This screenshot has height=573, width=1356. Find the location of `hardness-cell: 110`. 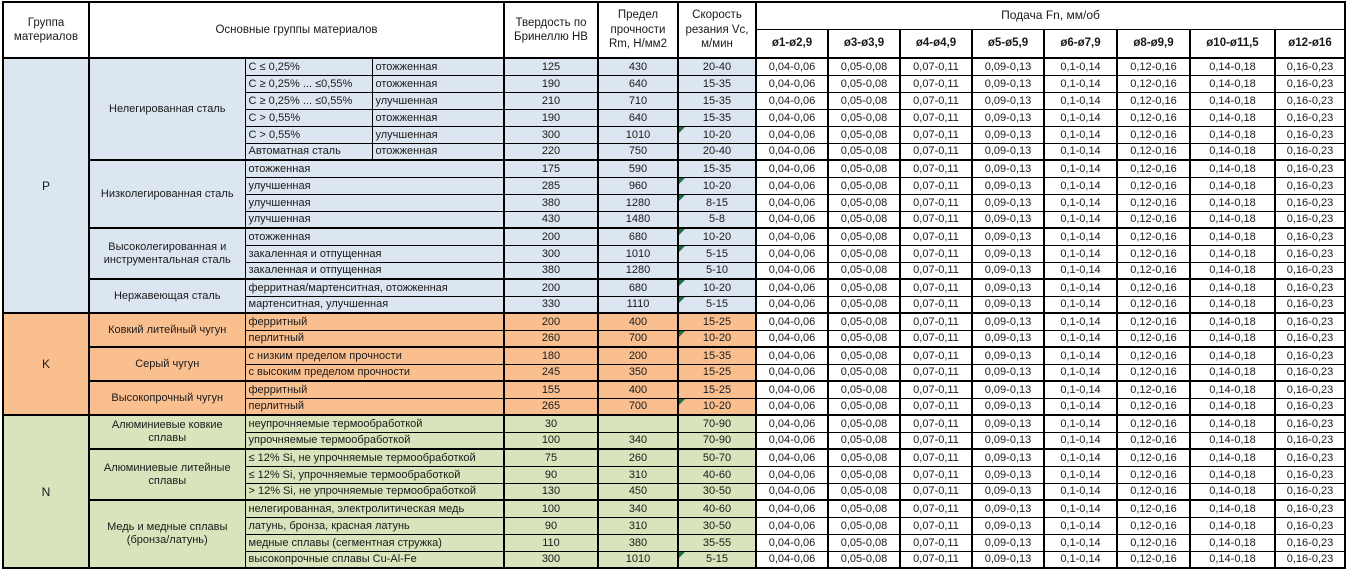

hardness-cell: 110 is located at coordinates (551, 542).